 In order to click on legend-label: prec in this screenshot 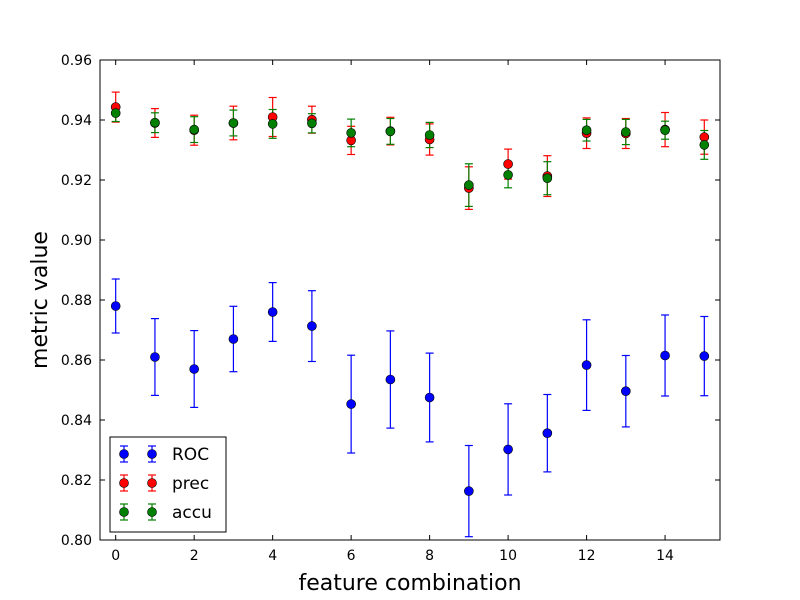, I will do `click(190, 484)`.